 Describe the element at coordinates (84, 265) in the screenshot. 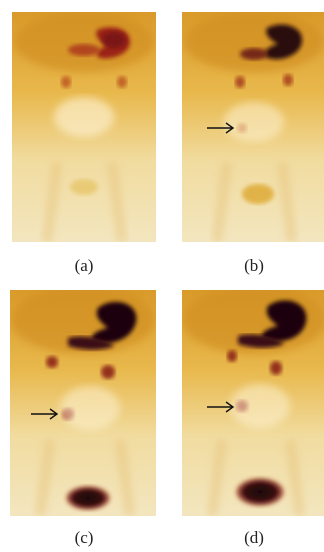

I see `caption-a: (a)` at that location.